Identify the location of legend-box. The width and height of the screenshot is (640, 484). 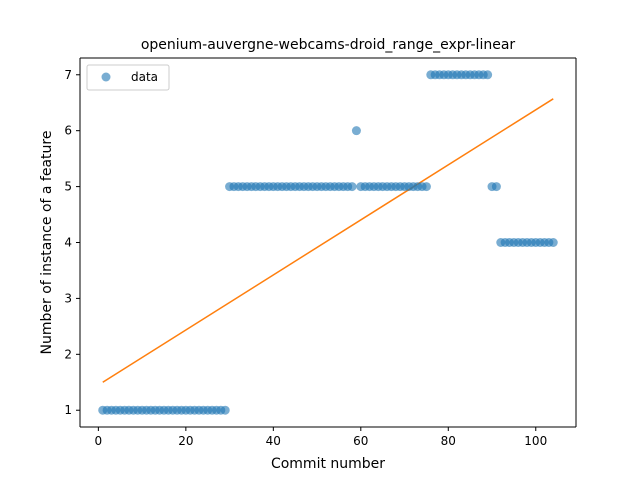
(128, 77).